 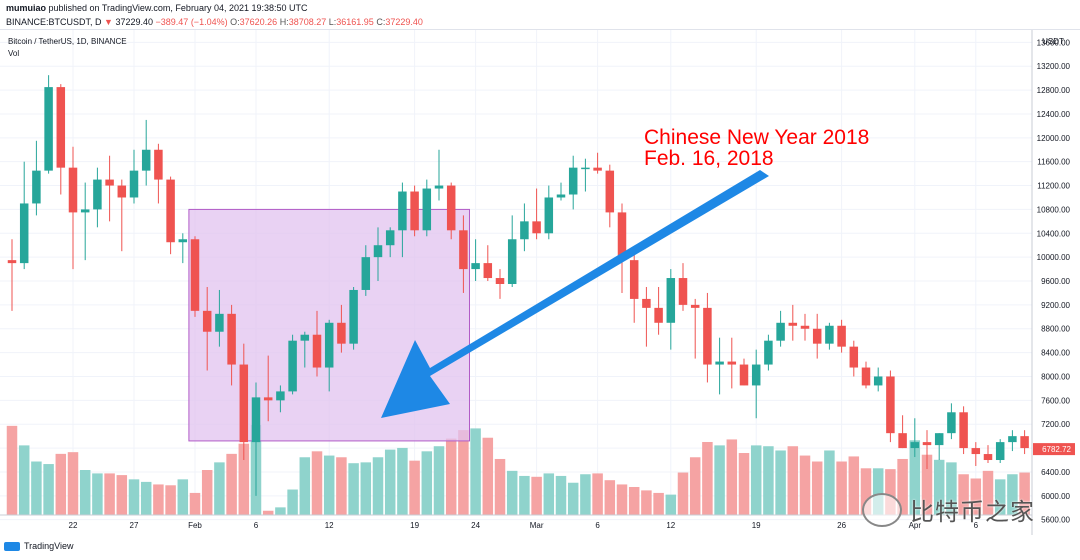 What do you see at coordinates (1055, 353) in the screenshot?
I see `price-tick-label: 8400.00` at bounding box center [1055, 353].